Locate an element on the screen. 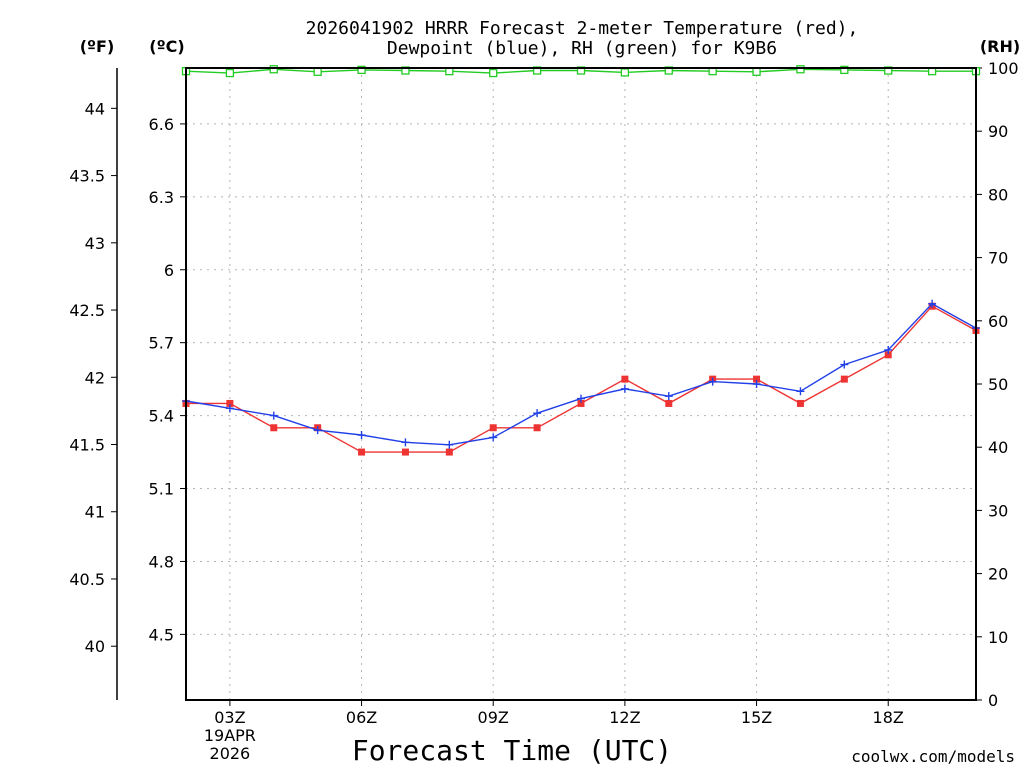 The width and height of the screenshot is (1024, 768). fahrenheit-tick-label: 40 is located at coordinates (95, 646).